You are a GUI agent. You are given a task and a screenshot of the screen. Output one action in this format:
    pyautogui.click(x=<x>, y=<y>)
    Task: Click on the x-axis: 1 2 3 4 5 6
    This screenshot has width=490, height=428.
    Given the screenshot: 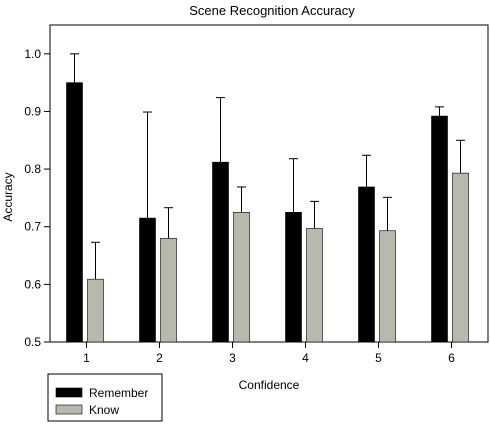 What is the action you would take?
    pyautogui.click(x=269, y=353)
    